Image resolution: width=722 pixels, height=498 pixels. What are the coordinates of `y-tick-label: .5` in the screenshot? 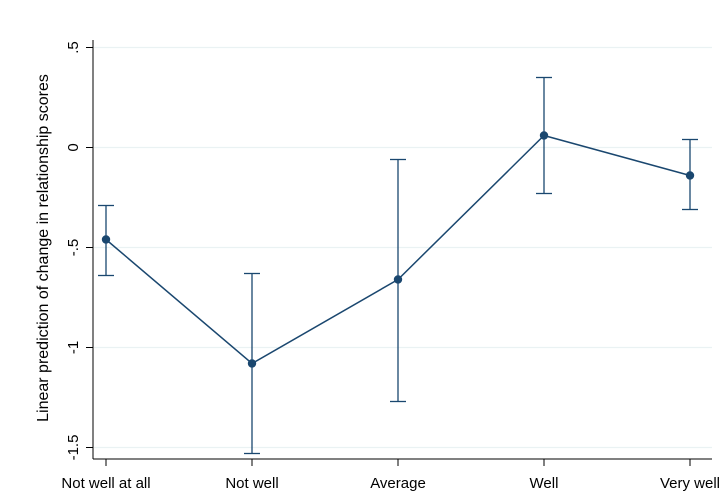 It's located at (73, 47).